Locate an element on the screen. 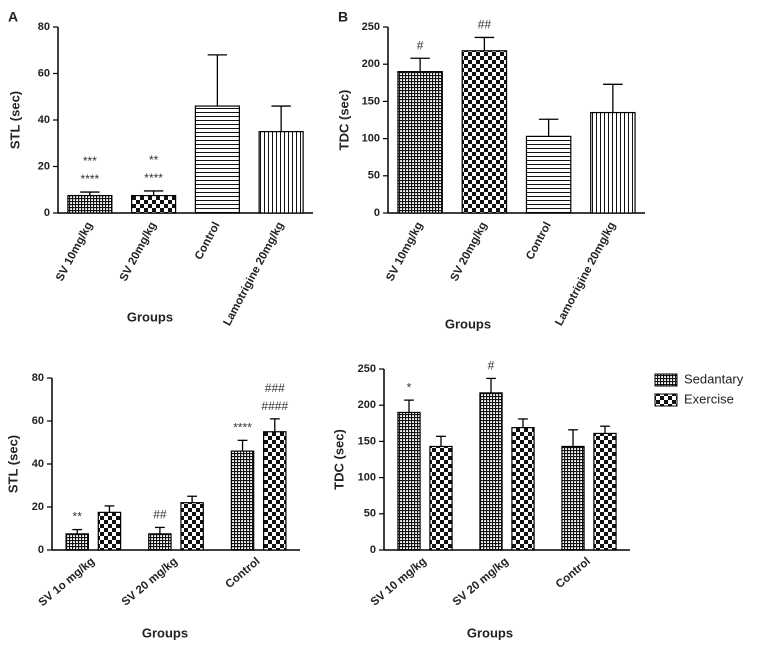  annotation: #### is located at coordinates (274, 406).